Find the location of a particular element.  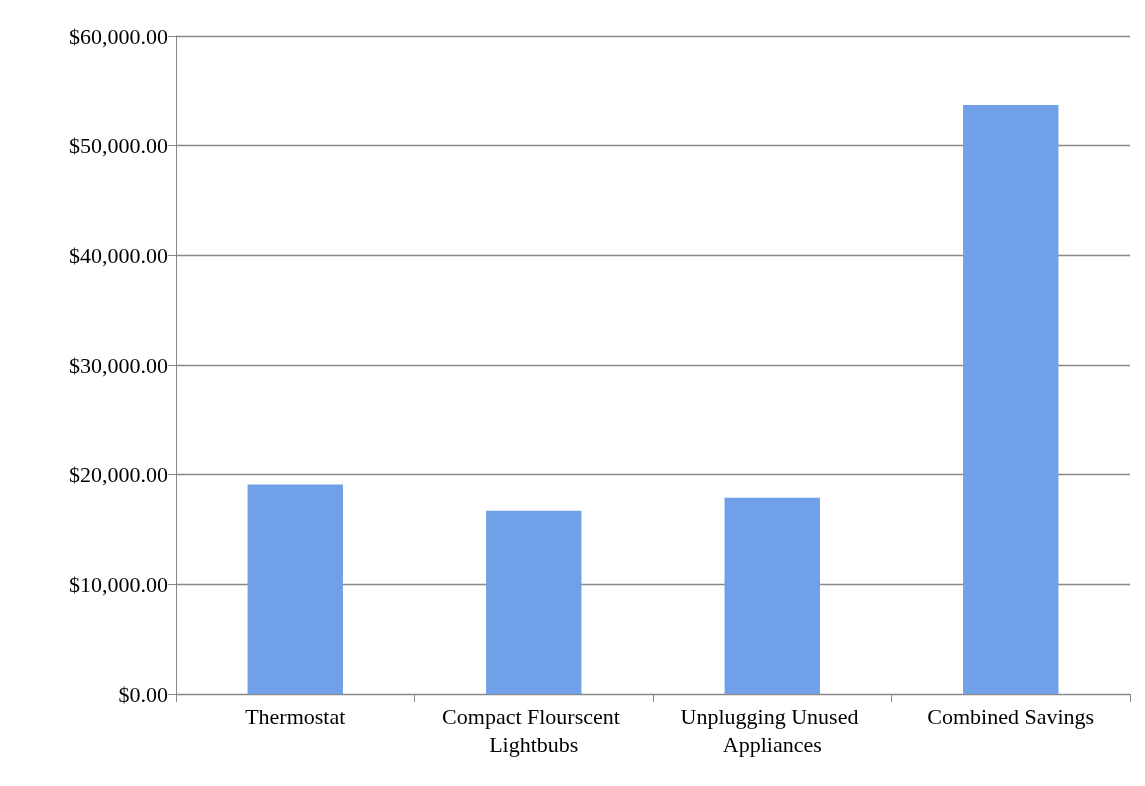

y-tick-label: $50,000.00 is located at coordinates (118, 146).